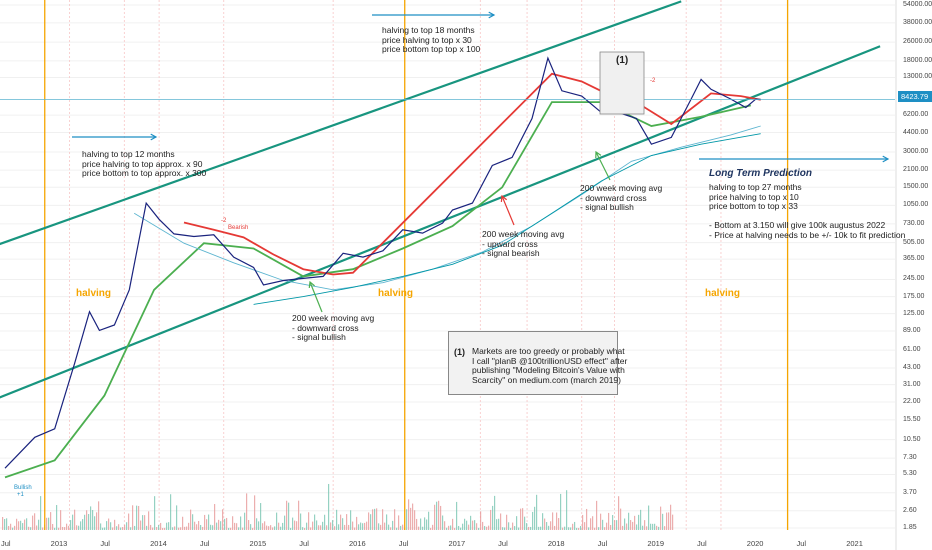 The width and height of the screenshot is (932, 550). I want to click on y-tick-label: 5.30, so click(910, 474).